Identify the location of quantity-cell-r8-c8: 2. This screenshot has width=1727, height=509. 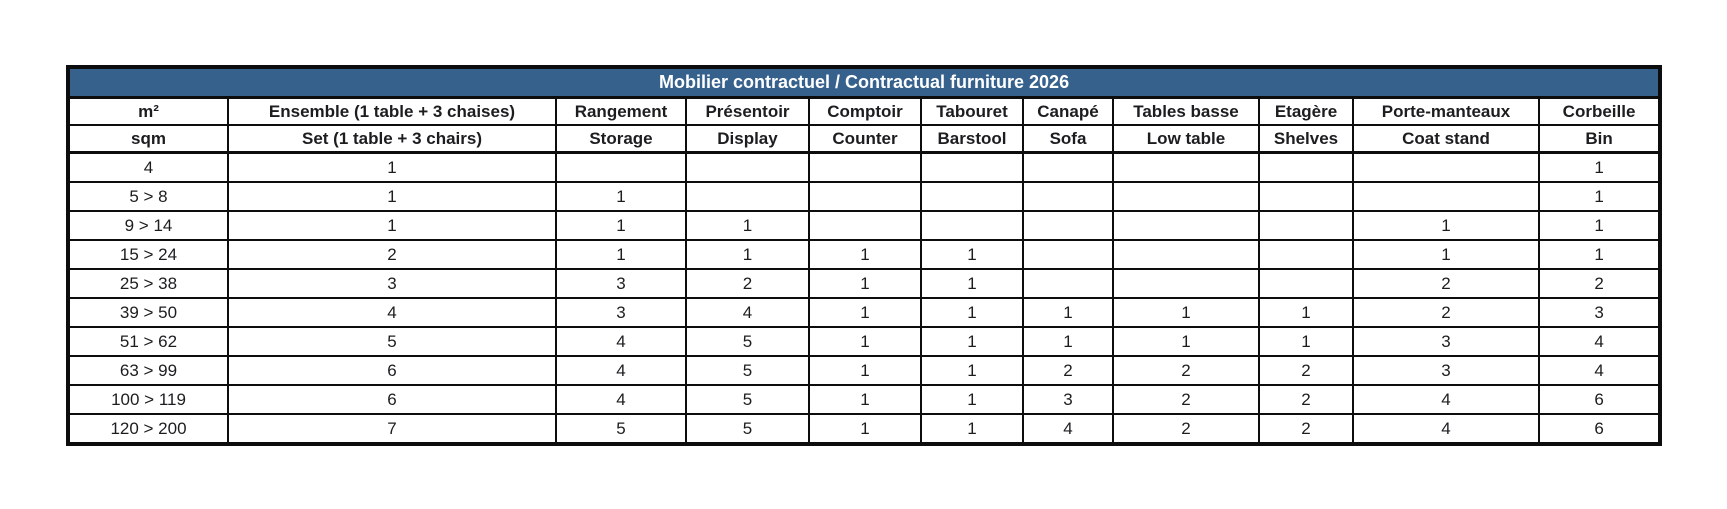
(1186, 370).